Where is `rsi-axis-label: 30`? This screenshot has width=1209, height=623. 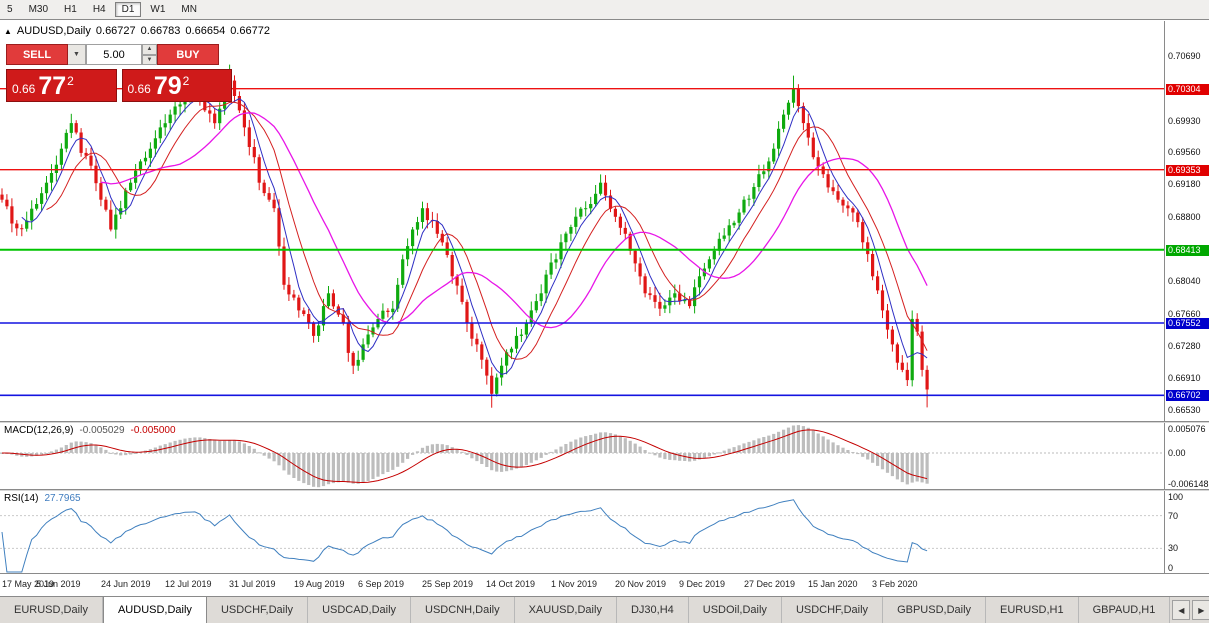 rsi-axis-label: 30 is located at coordinates (1173, 548).